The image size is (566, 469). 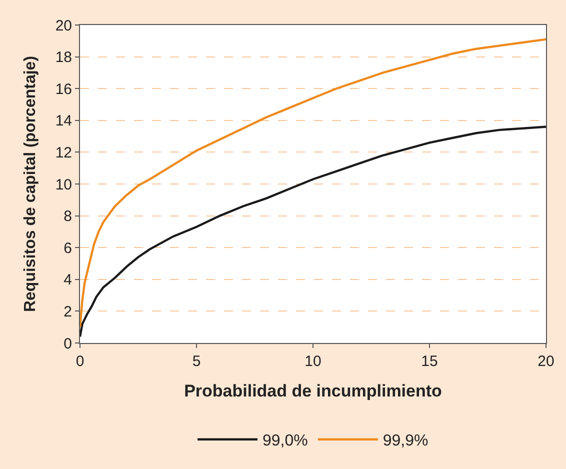 I want to click on legend-label: 99,9%, so click(x=405, y=441).